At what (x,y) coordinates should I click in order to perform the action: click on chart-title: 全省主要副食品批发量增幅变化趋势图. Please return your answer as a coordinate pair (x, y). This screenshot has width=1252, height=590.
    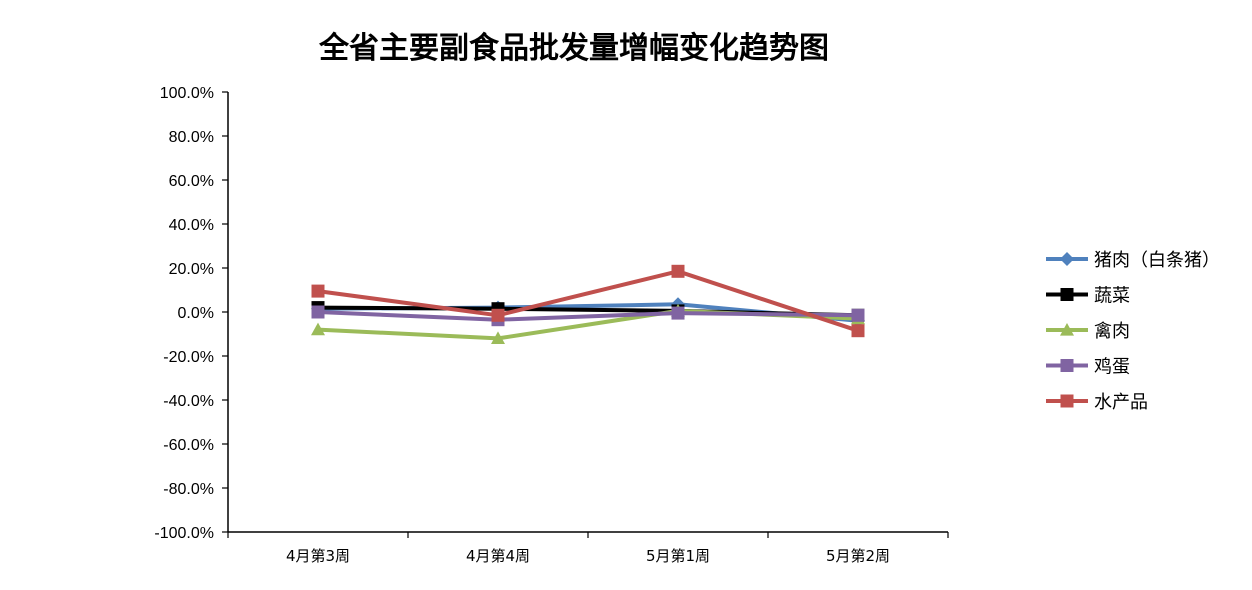
    Looking at the image, I should click on (573, 48).